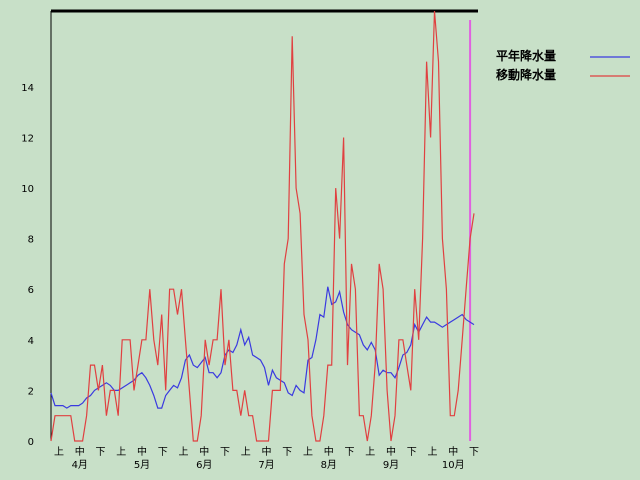 The width and height of the screenshot is (640, 480). Describe the element at coordinates (563, 65) in the screenshot. I see `legend: 平年降水量 移動降水量` at that location.